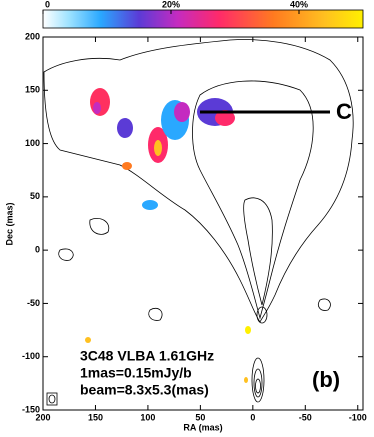  I want to click on y-tick-label: -150, so click(31, 409).